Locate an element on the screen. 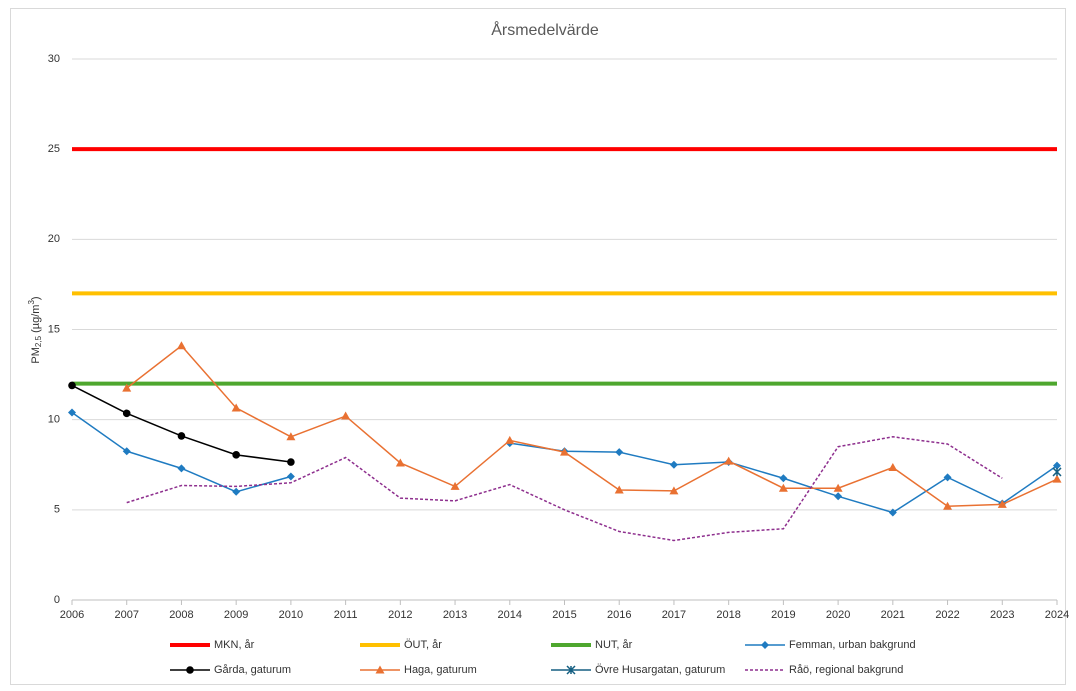 This screenshot has width=1076, height=691. legend-item: Gårda, gaturum is located at coordinates (230, 670).